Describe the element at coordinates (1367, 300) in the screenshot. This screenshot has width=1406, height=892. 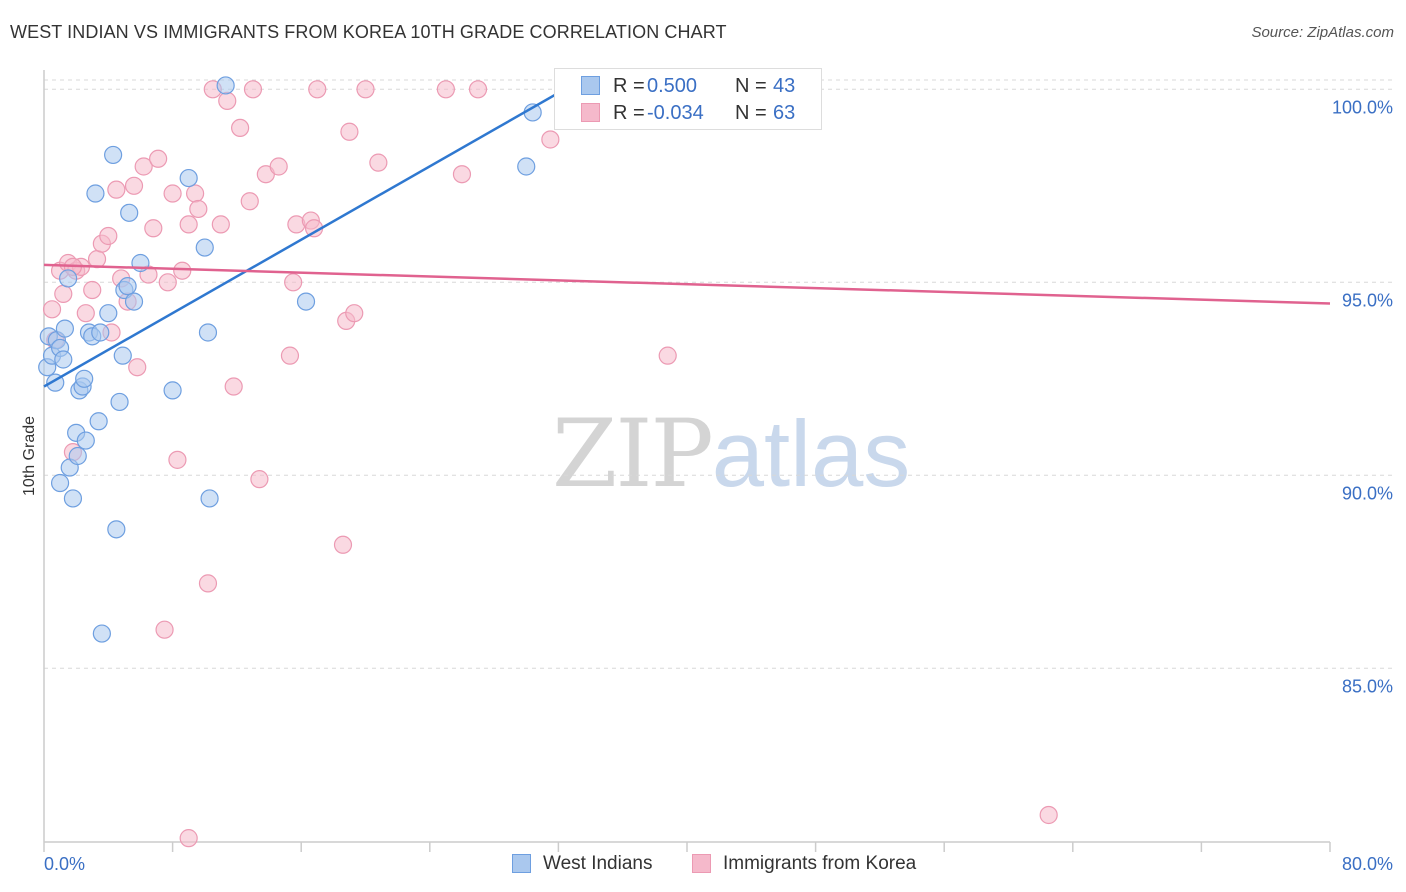
I see `y-tick-label: 95.0%` at that location.